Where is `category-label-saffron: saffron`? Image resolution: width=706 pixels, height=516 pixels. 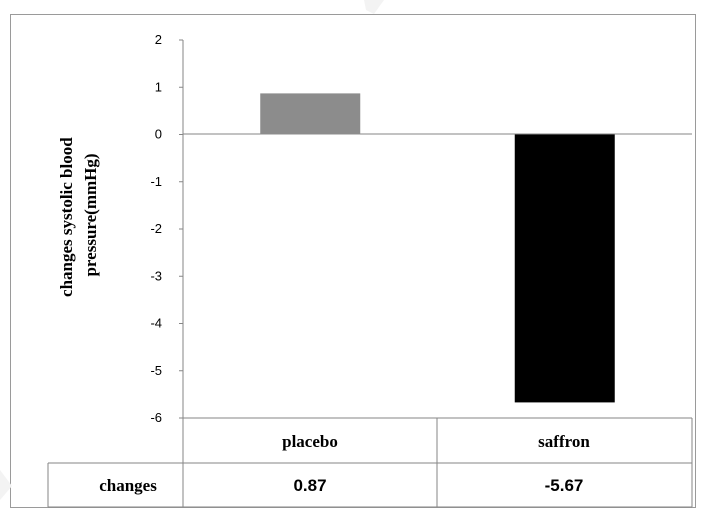
category-label-saffron: saffron is located at coordinates (564, 441).